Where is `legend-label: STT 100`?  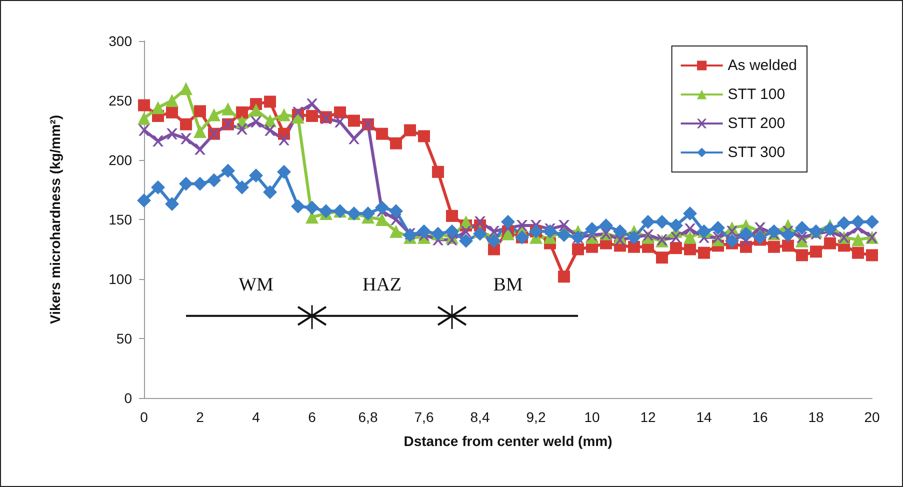 legend-label: STT 100 is located at coordinates (757, 94).